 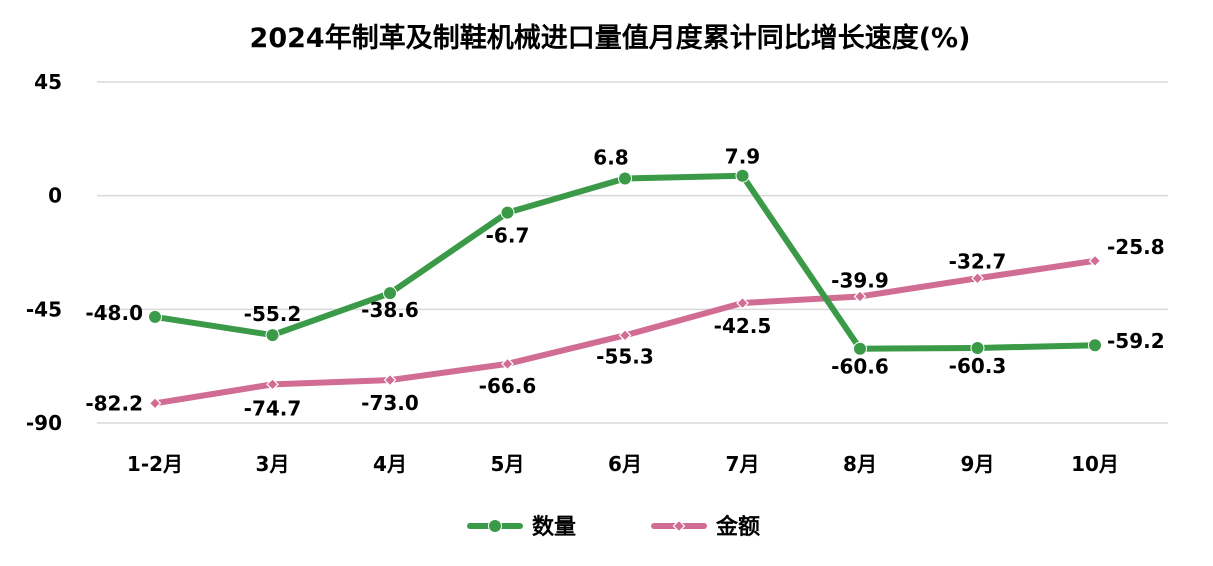 I want to click on data-label-amount: -32.7, so click(x=978, y=261).